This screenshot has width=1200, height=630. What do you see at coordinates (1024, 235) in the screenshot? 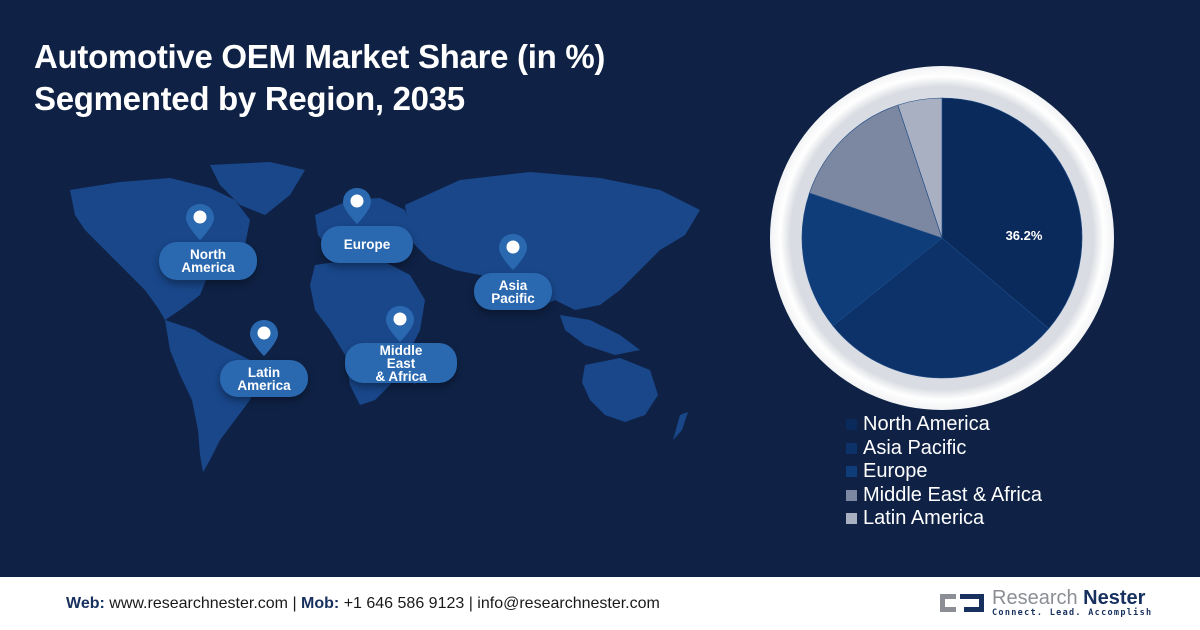
I see `pie-data-label: 36.2%` at bounding box center [1024, 235].